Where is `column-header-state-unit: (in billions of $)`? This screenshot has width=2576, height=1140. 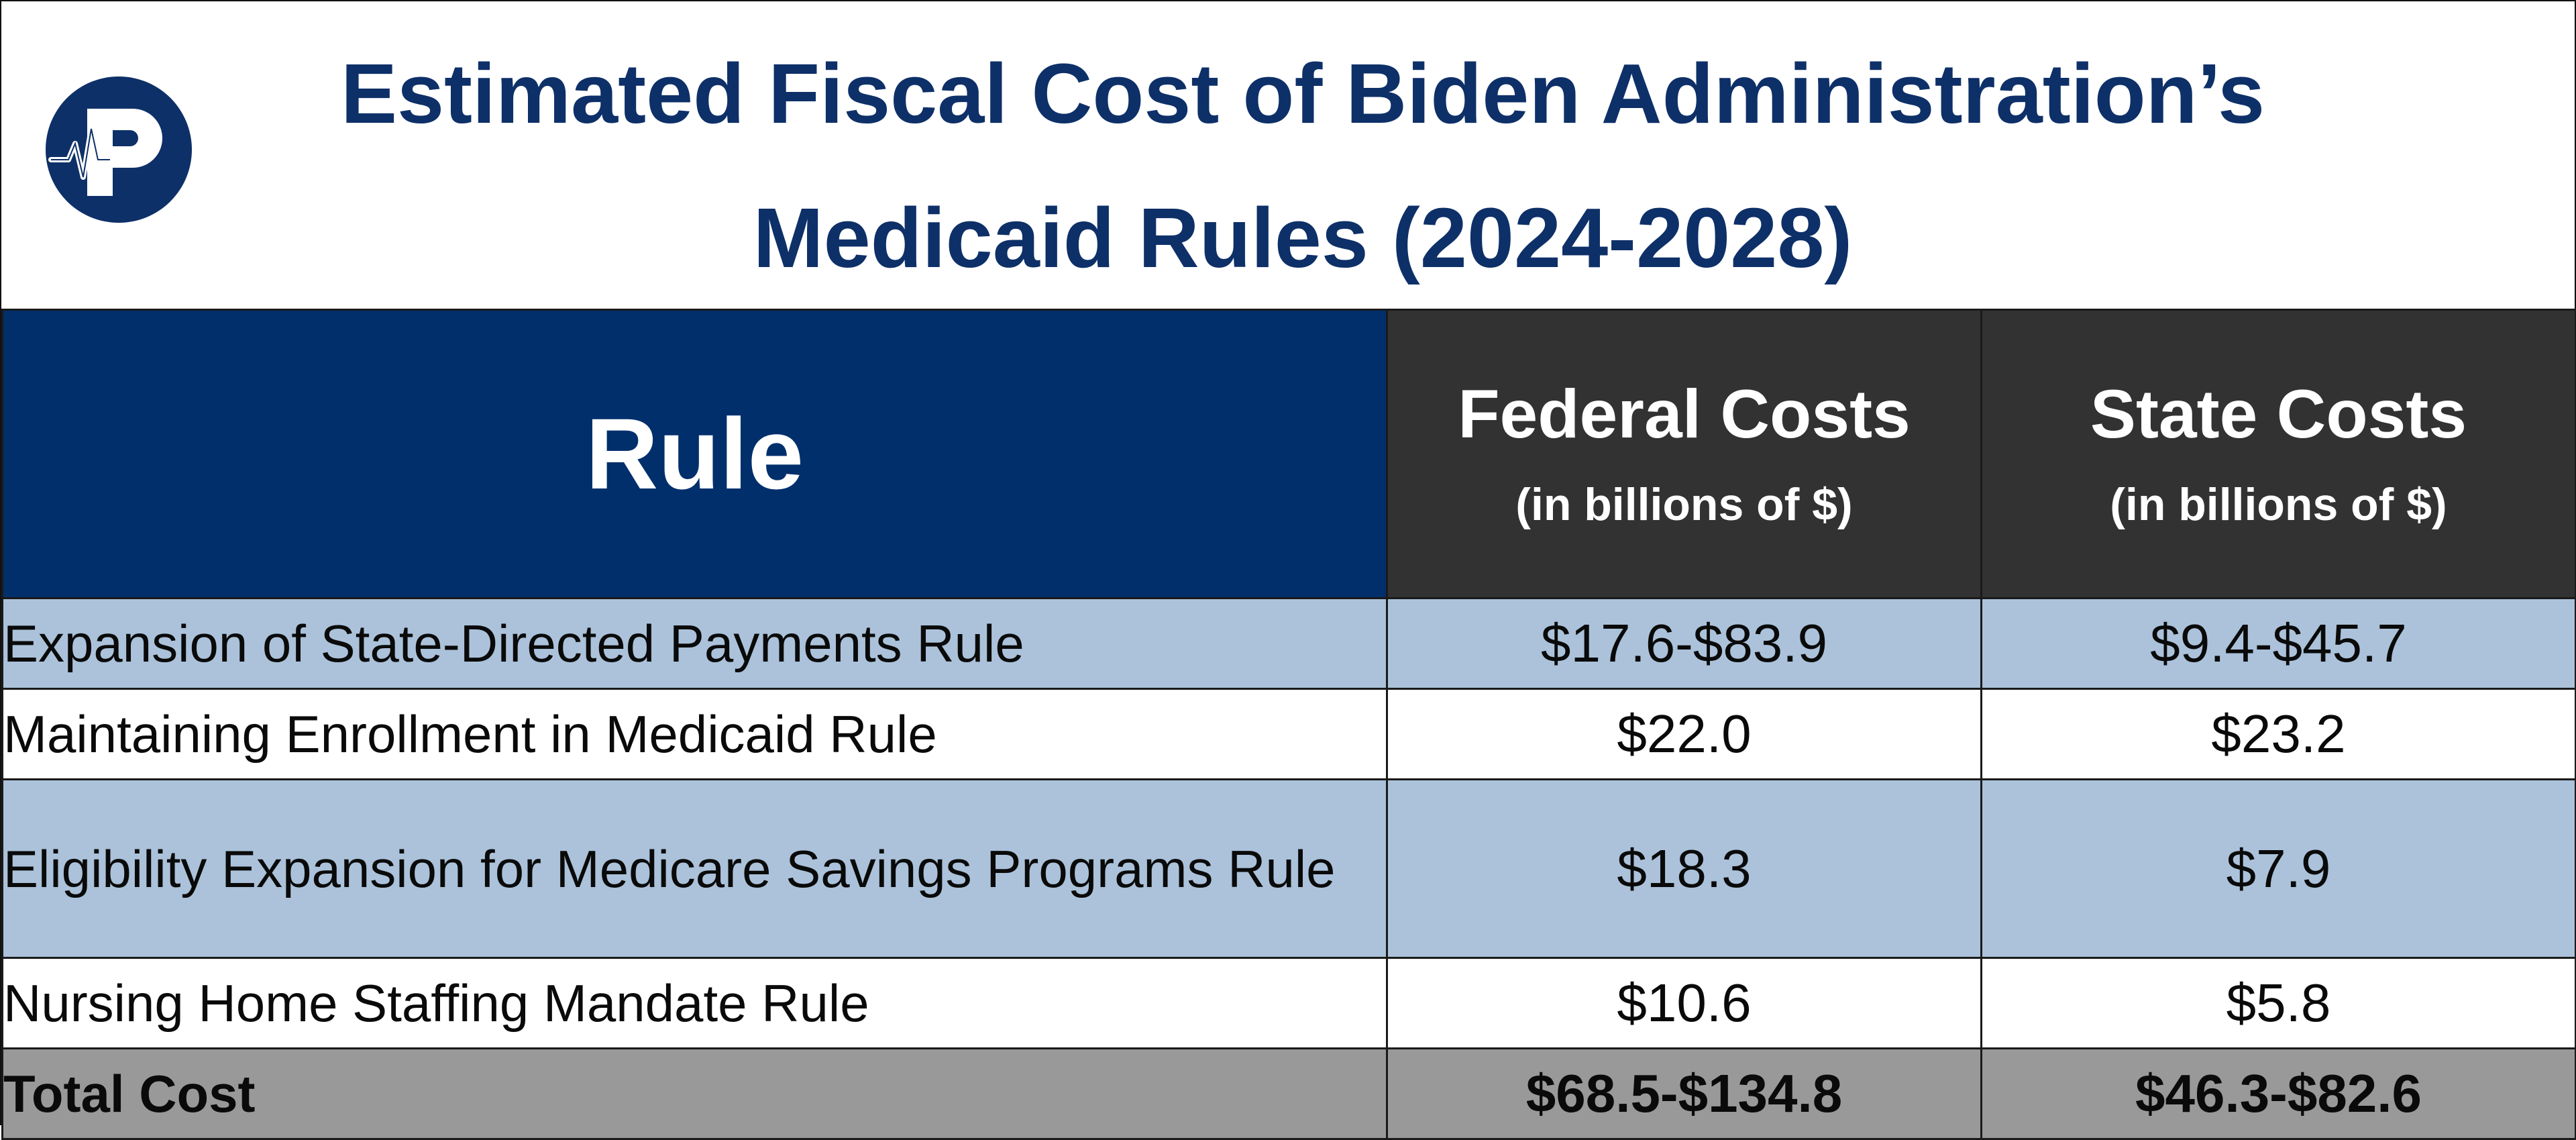
column-header-state-unit: (in billions of $) is located at coordinates (2278, 504).